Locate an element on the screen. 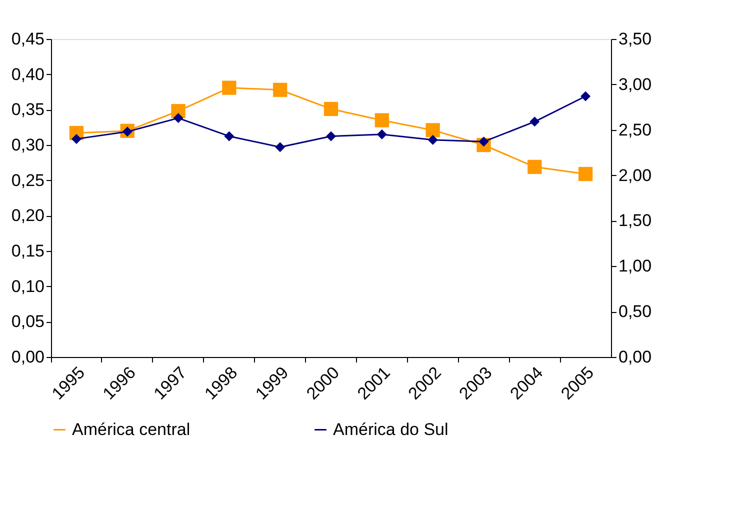  y-tick-label: 0,40 is located at coordinates (27, 74).